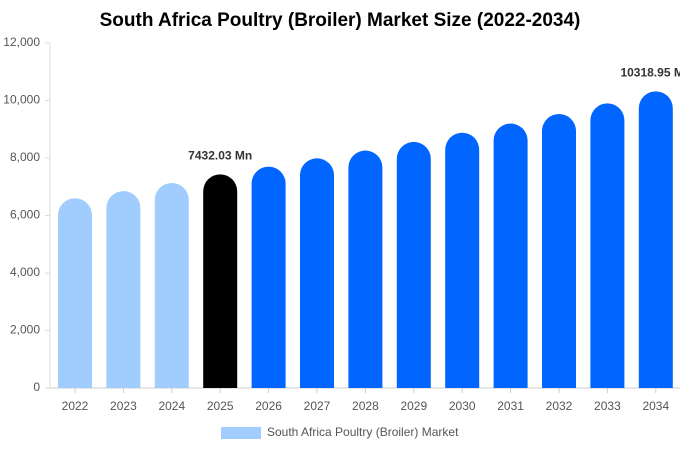  I want to click on y-tick-label: 6,000, so click(25, 215).